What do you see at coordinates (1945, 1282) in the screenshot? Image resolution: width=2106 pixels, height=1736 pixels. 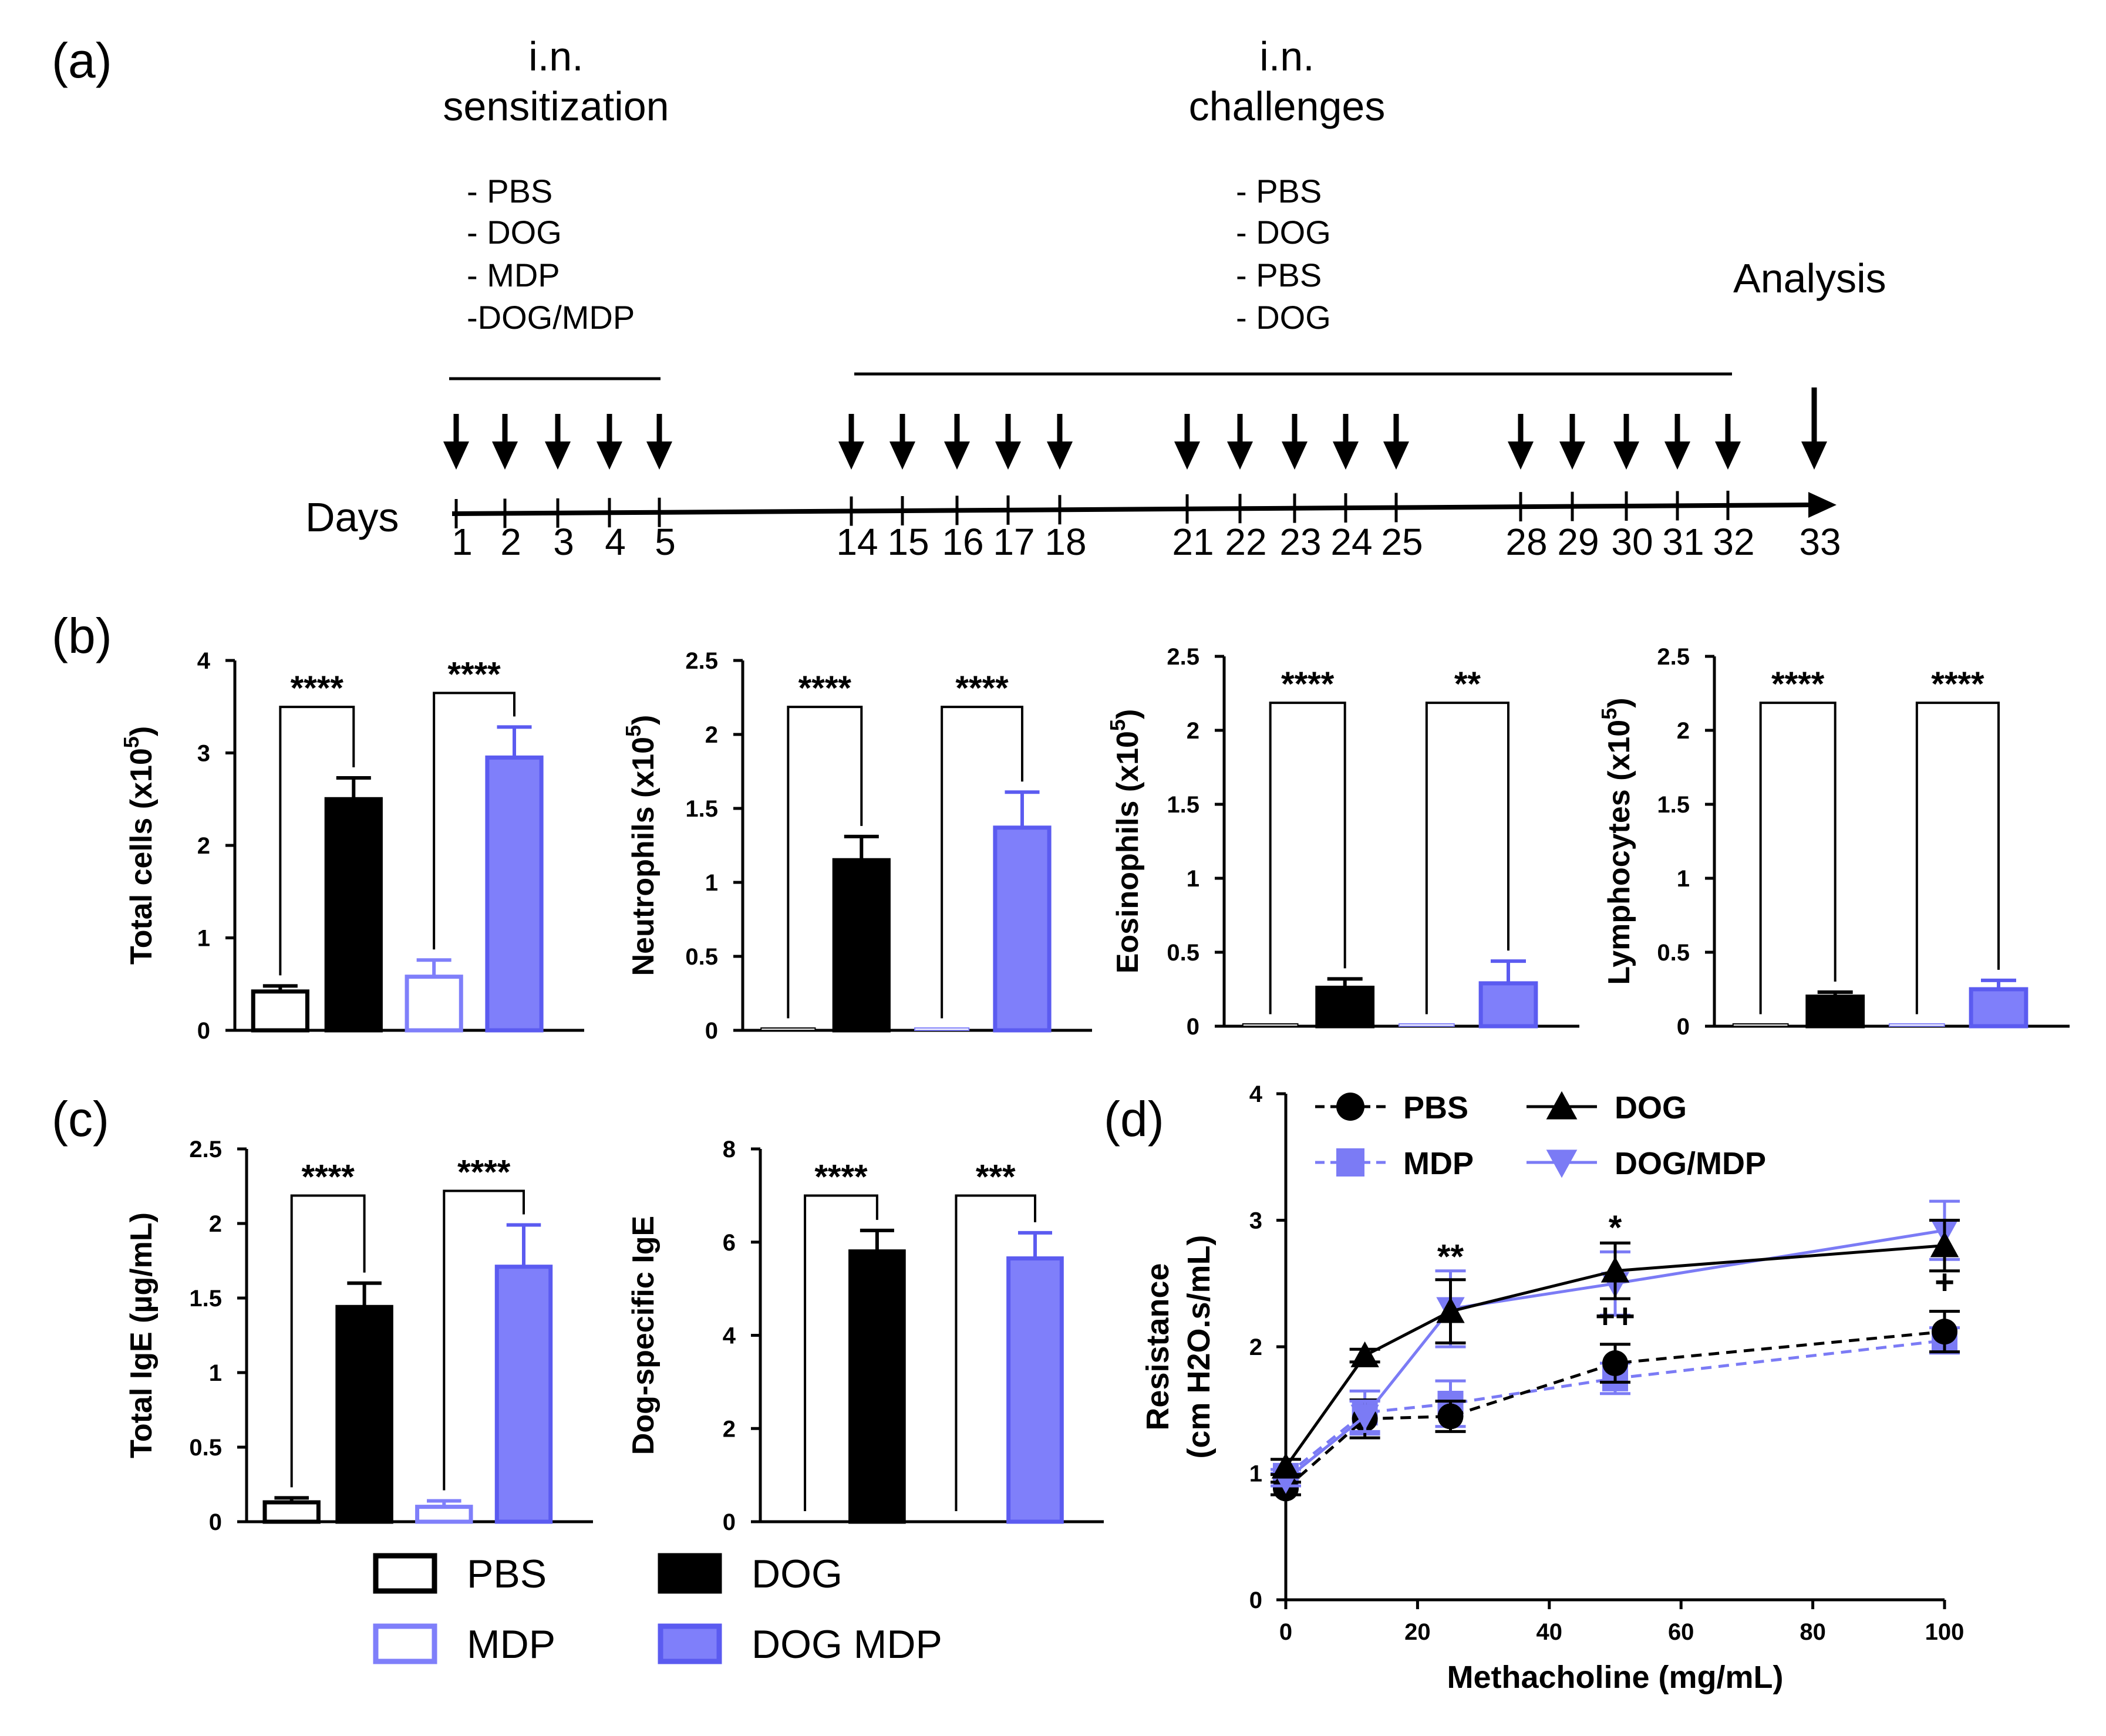 I see `significance-annotation: +` at bounding box center [1945, 1282].